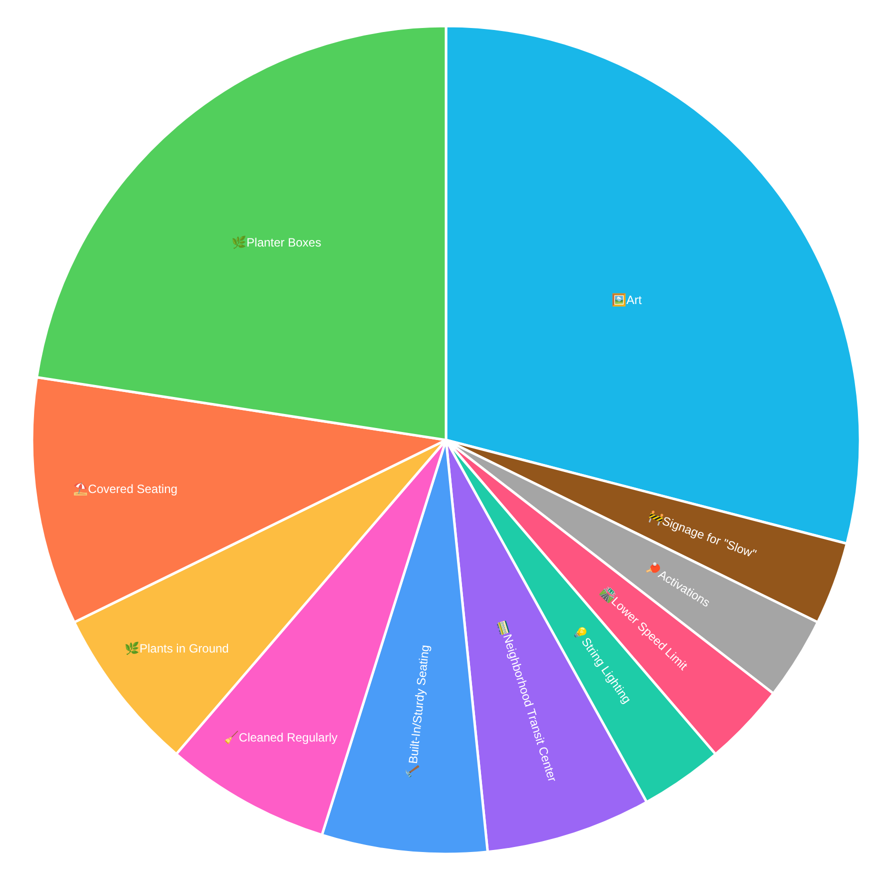 This screenshot has width=885, height=880. What do you see at coordinates (281, 737) in the screenshot?
I see `slice-label: 🧹Cleaned Regularly` at bounding box center [281, 737].